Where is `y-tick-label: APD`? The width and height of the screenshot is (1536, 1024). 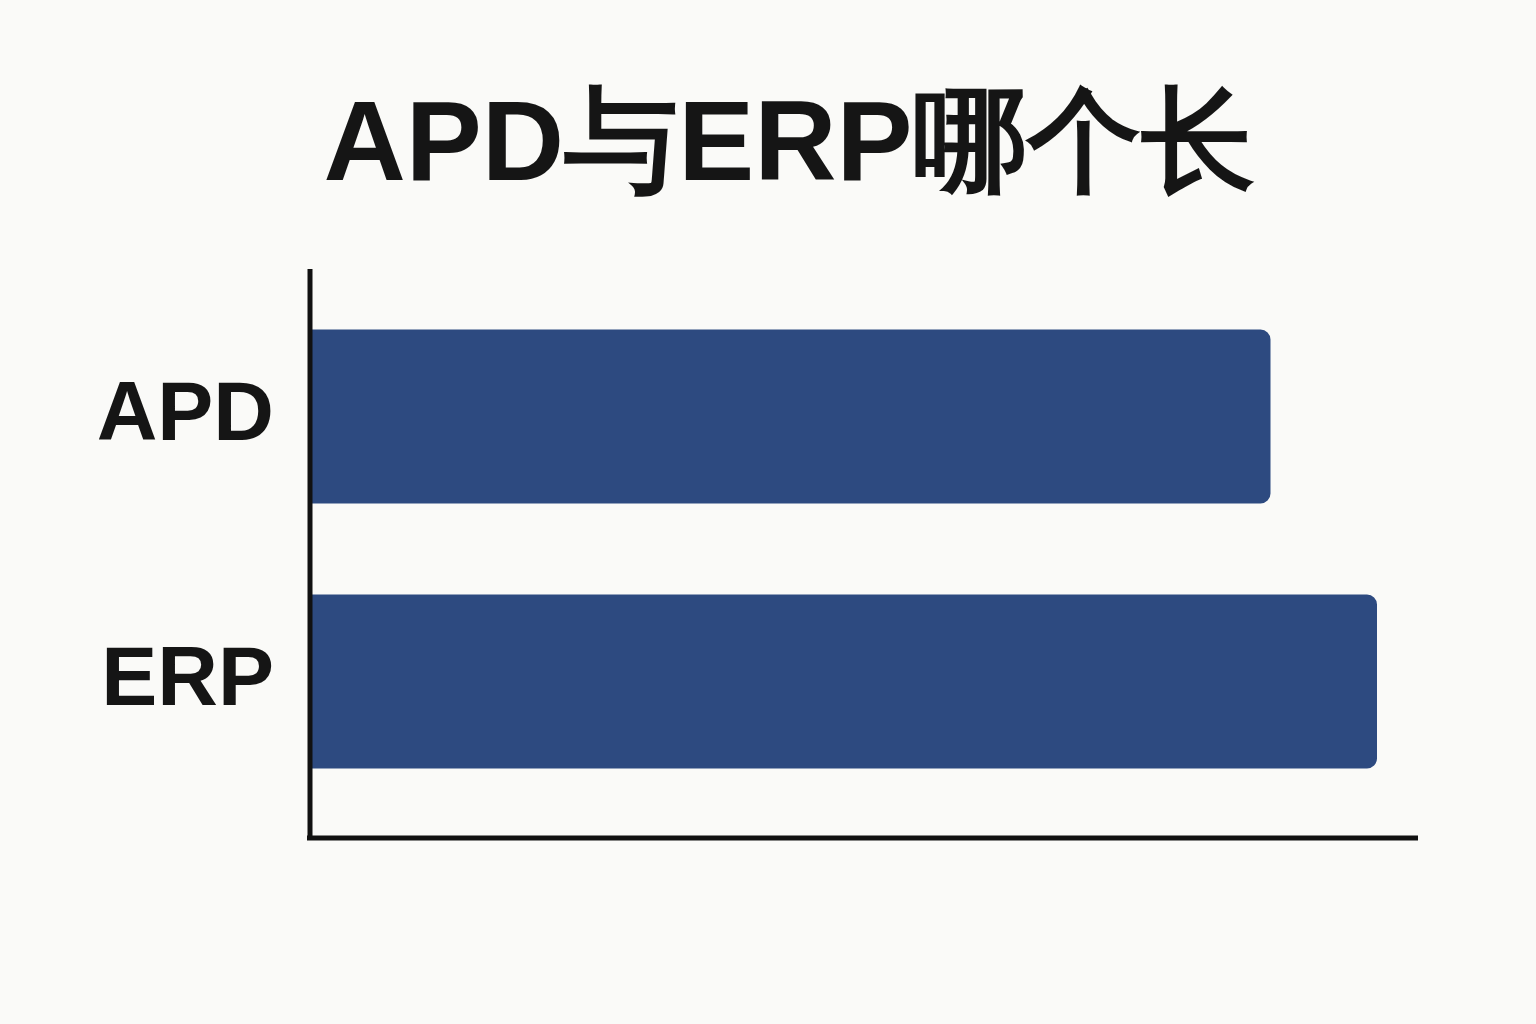
y-tick-label: APD is located at coordinates (185, 410).